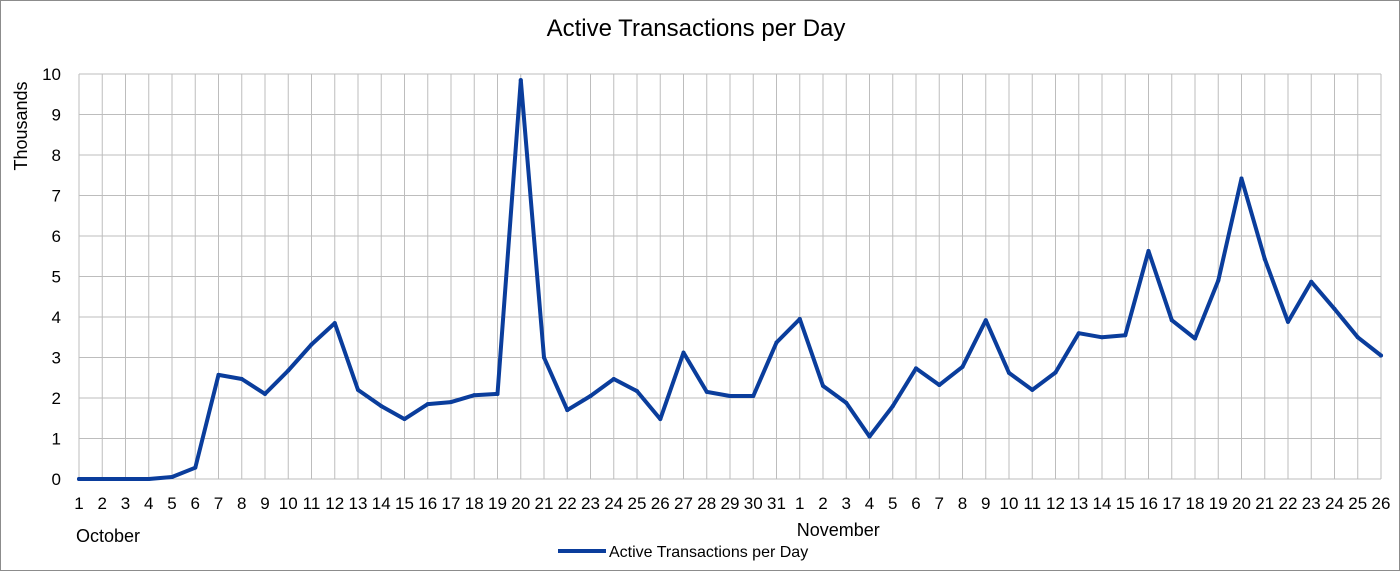 Image resolution: width=1400 pixels, height=571 pixels. Describe the element at coordinates (56, 358) in the screenshot. I see `y-tick-label: 3` at that location.